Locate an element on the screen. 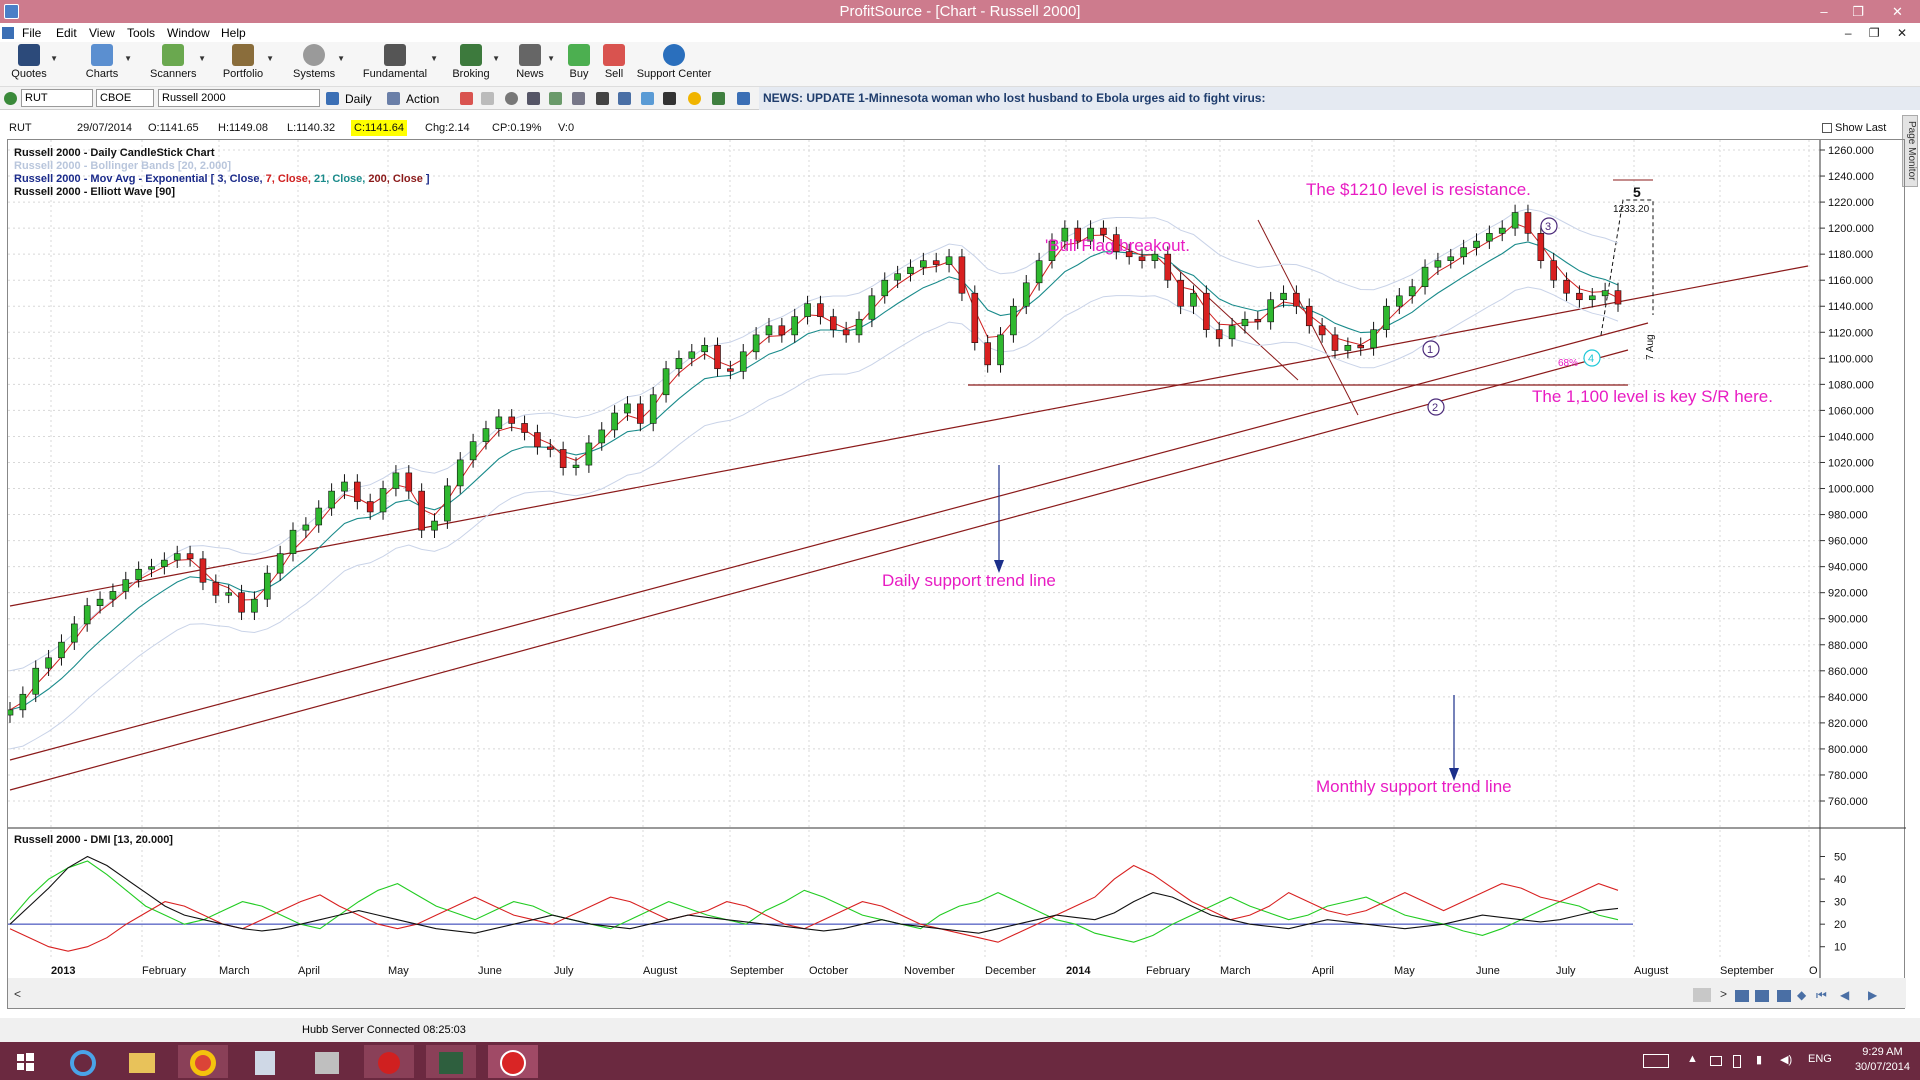  car-icon is located at coordinates (669, 98).